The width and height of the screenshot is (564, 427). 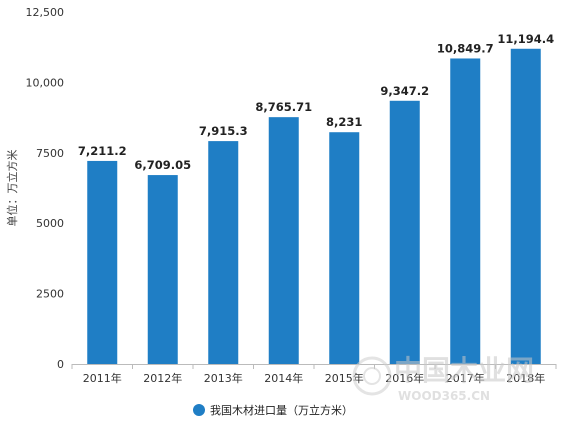 What do you see at coordinates (60, 364) in the screenshot?
I see `y-tick-label: 0` at bounding box center [60, 364].